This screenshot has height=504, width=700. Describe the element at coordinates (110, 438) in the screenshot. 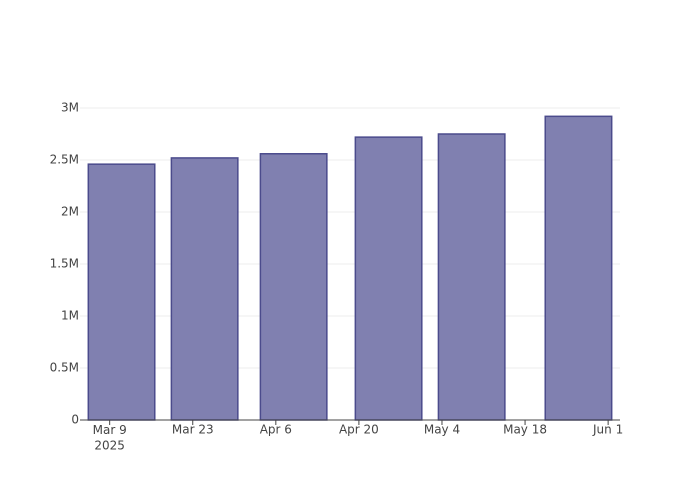

I see `x-tick-label: Mar 9 2025` at that location.